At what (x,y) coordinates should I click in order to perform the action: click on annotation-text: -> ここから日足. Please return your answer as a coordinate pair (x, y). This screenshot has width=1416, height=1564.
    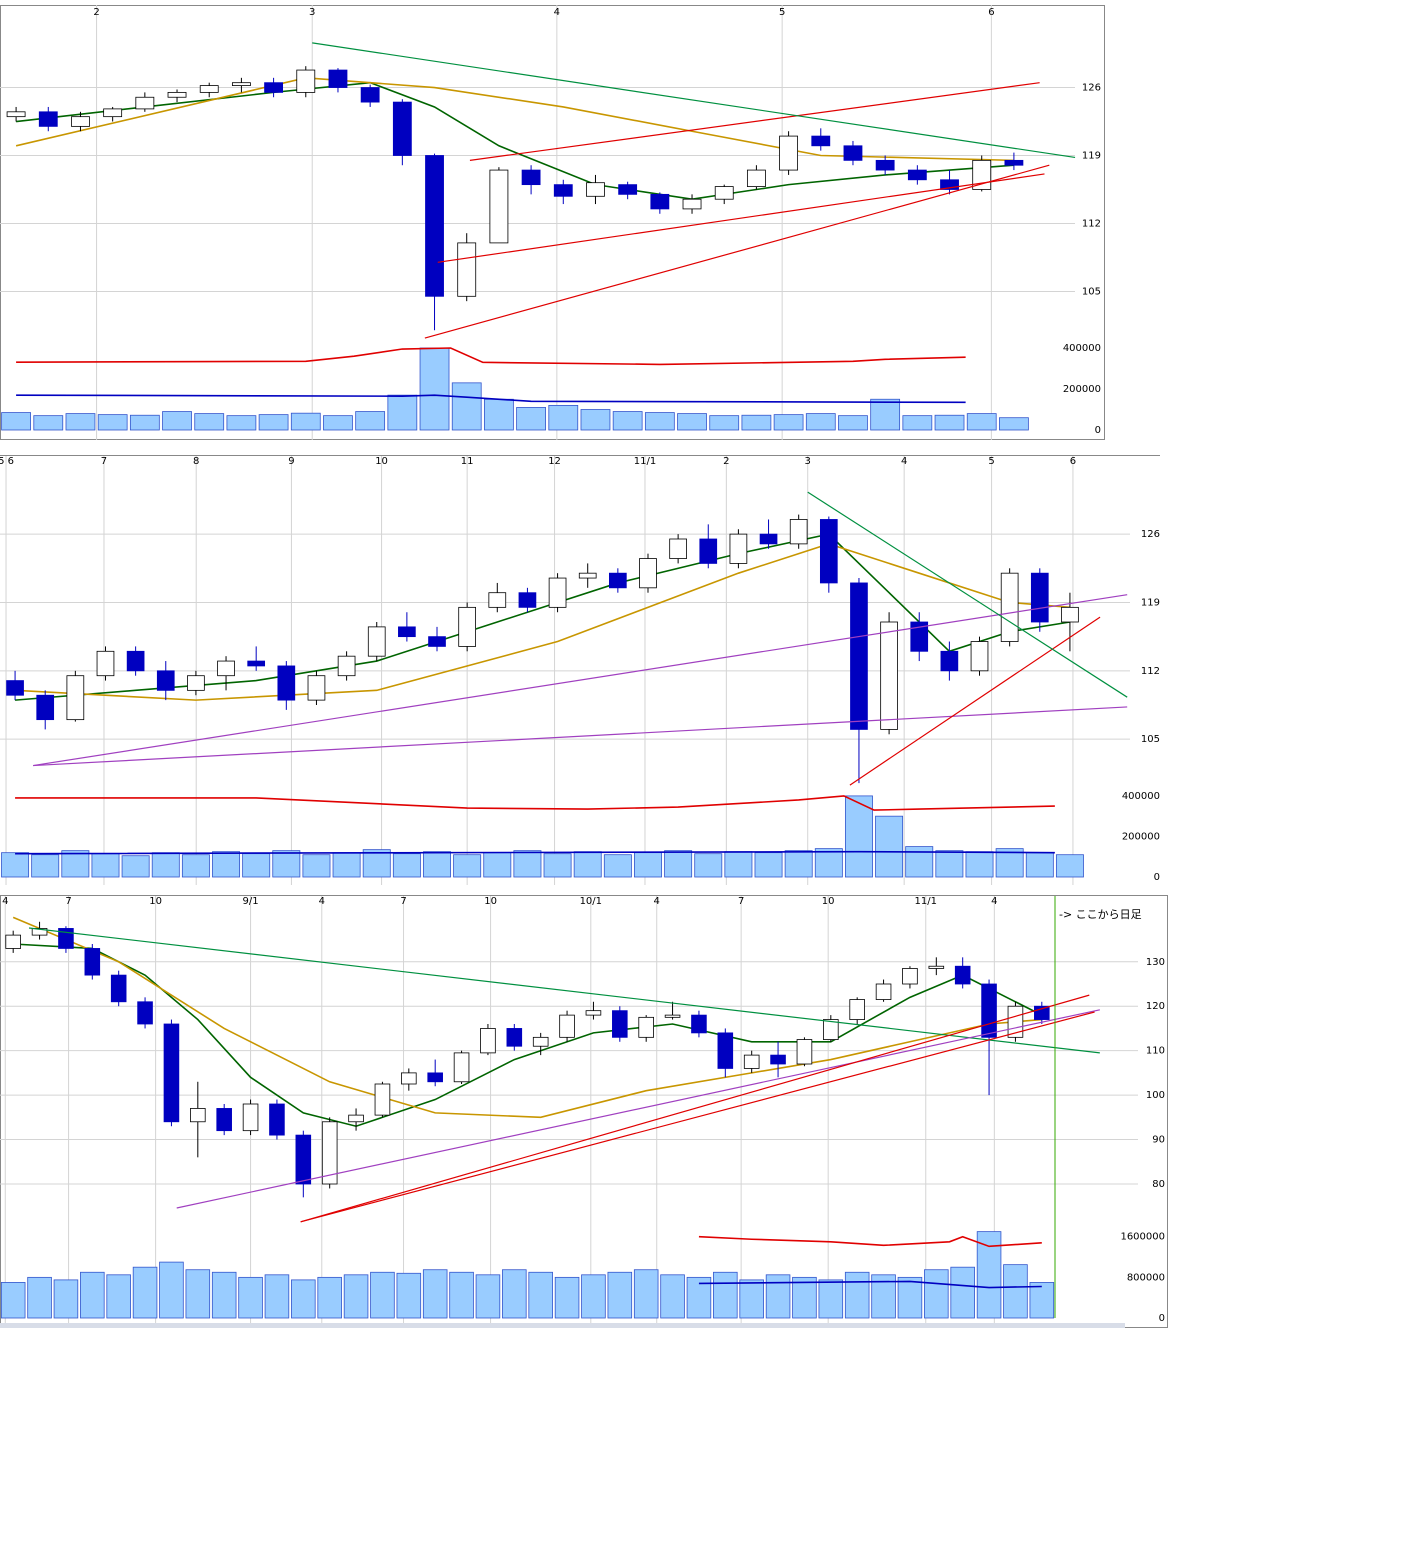
    Looking at the image, I should click on (1100, 914).